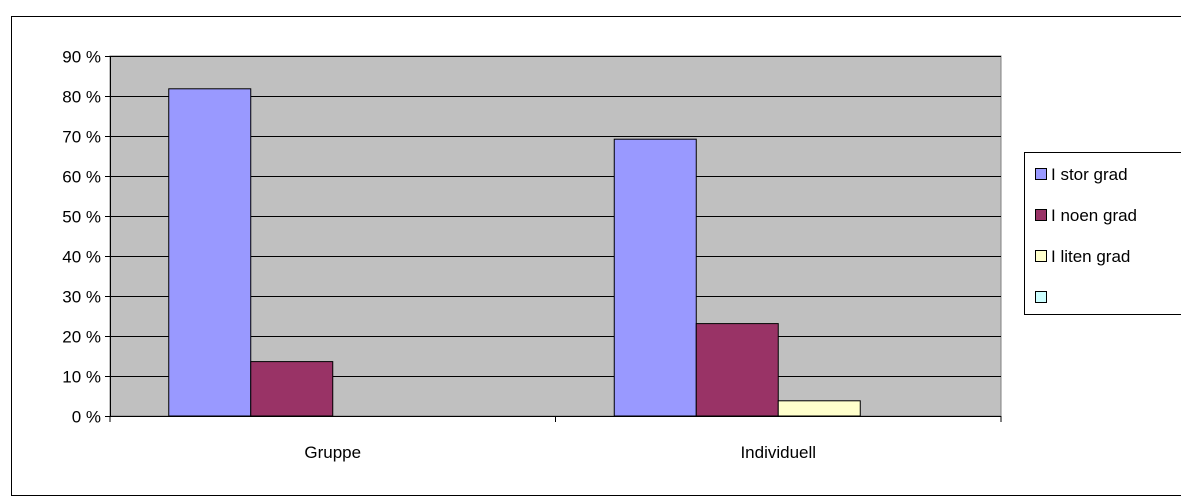  I want to click on y-tick-label: 30 %, so click(81, 297).